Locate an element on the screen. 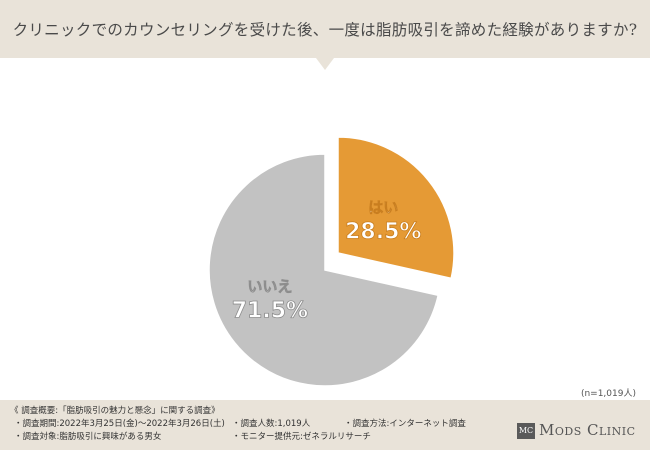 The image size is (650, 450). survey-people: ・調査人数:1,019人 is located at coordinates (271, 424).